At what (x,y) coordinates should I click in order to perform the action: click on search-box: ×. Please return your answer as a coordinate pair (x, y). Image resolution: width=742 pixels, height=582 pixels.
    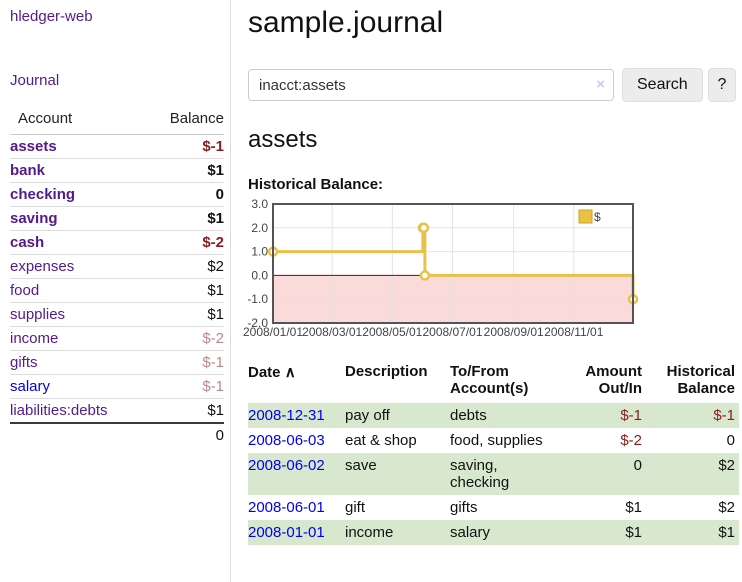
    Looking at the image, I should click on (431, 85).